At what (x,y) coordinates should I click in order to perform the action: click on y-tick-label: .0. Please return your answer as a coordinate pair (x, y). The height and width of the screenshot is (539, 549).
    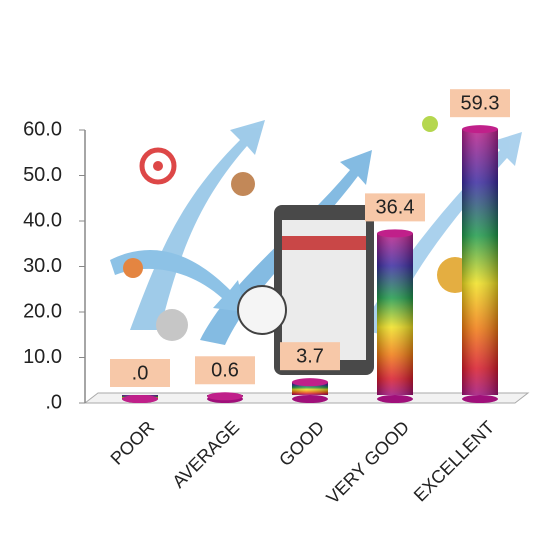
    Looking at the image, I should click on (53, 402).